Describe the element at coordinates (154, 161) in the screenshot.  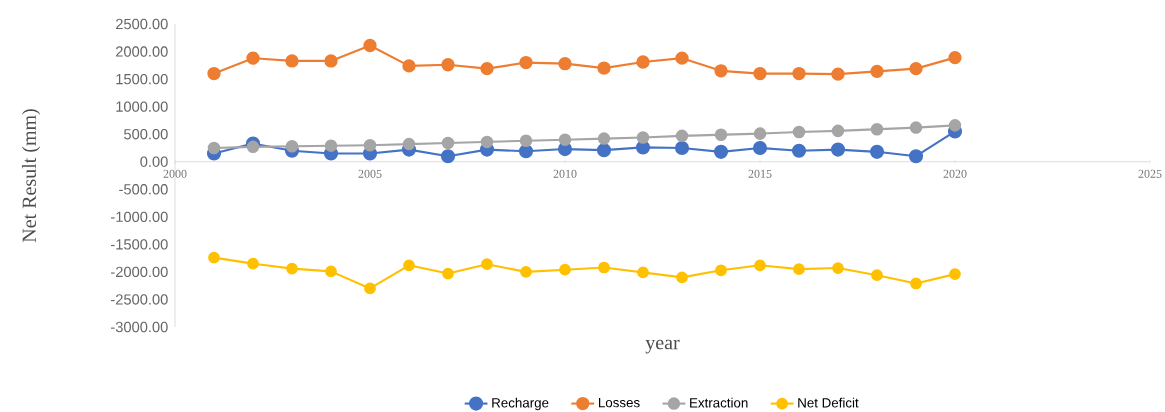
I see `y-tick-label: 0.00` at that location.